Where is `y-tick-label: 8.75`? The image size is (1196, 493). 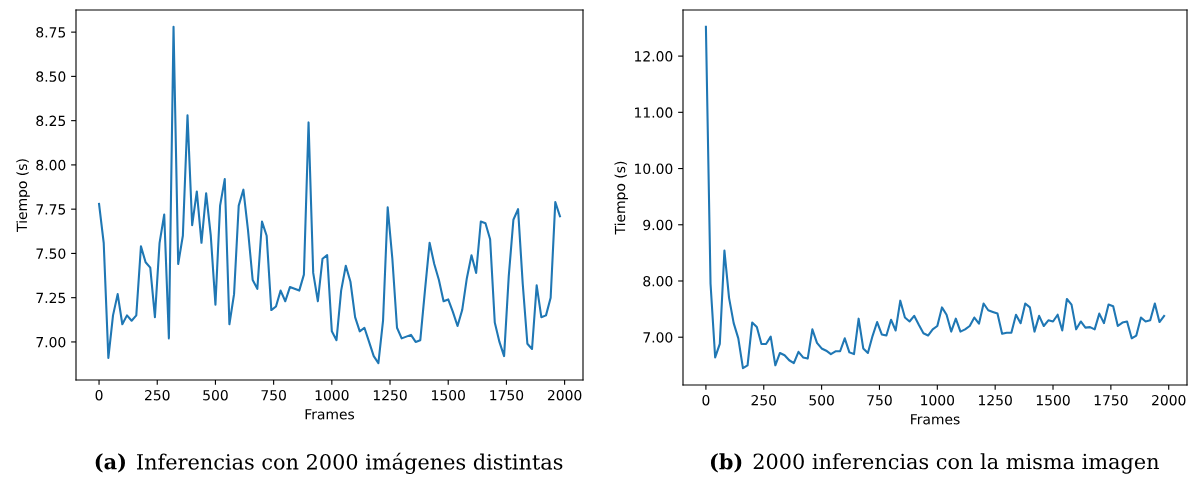
y-tick-label: 8.75 is located at coordinates (51, 32).